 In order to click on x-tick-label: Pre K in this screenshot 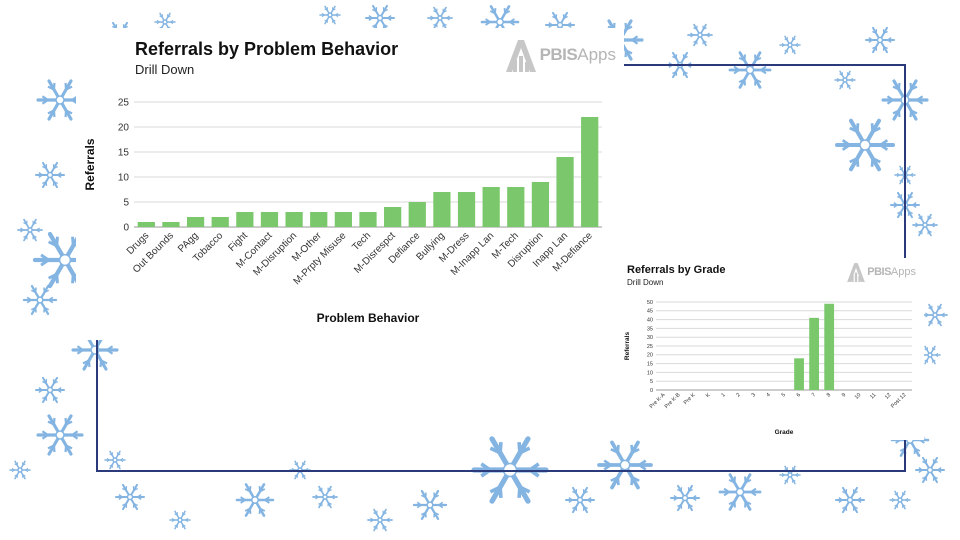, I will do `click(690, 399)`.